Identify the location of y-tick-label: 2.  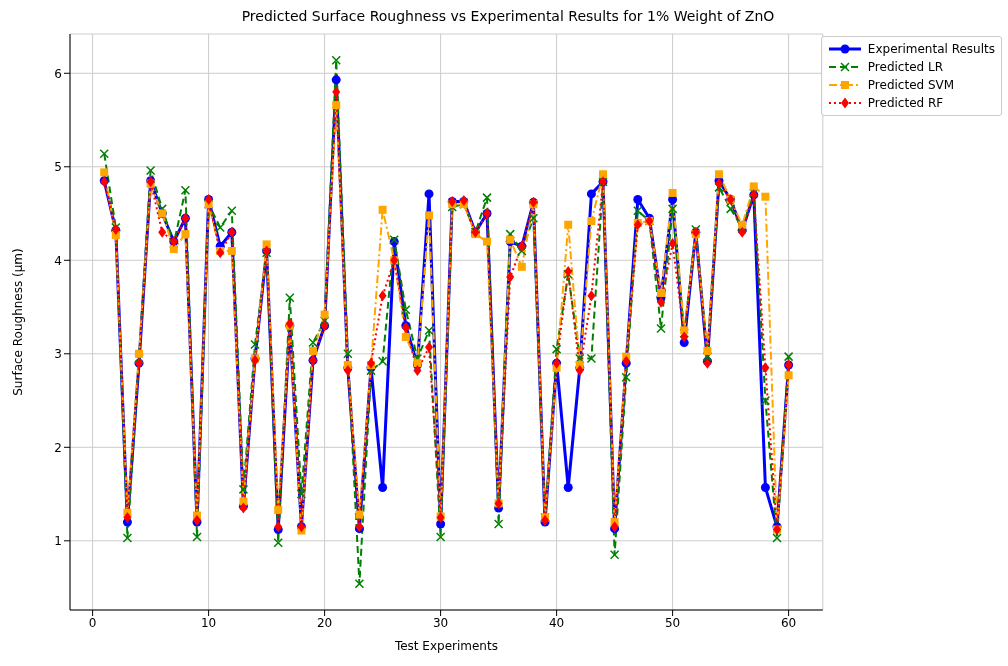
(58, 447).